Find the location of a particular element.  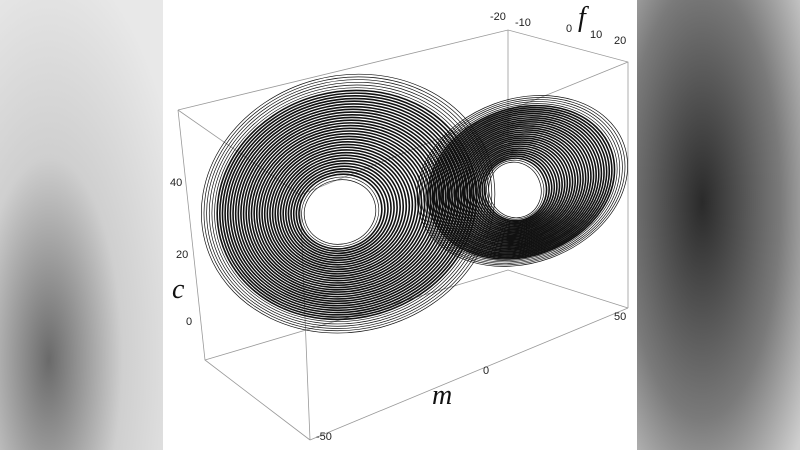

tick-label: -50 is located at coordinates (324, 437).